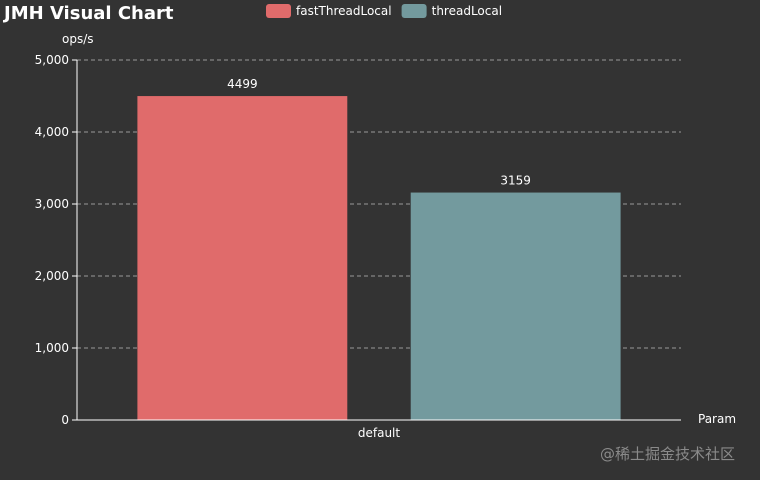 The width and height of the screenshot is (760, 480). What do you see at coordinates (78, 39) in the screenshot?
I see `y-axis-title: ops/s` at bounding box center [78, 39].